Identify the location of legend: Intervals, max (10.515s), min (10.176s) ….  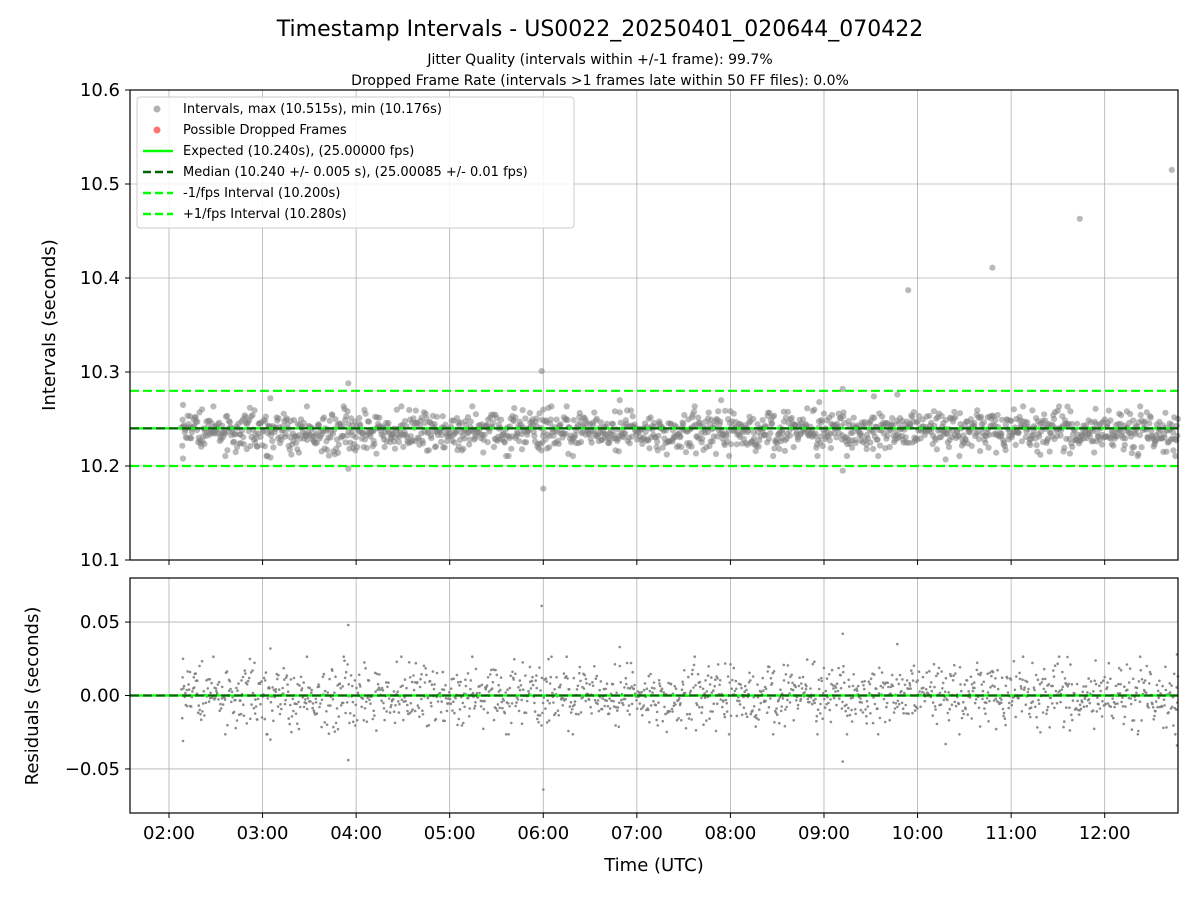
(355, 162).